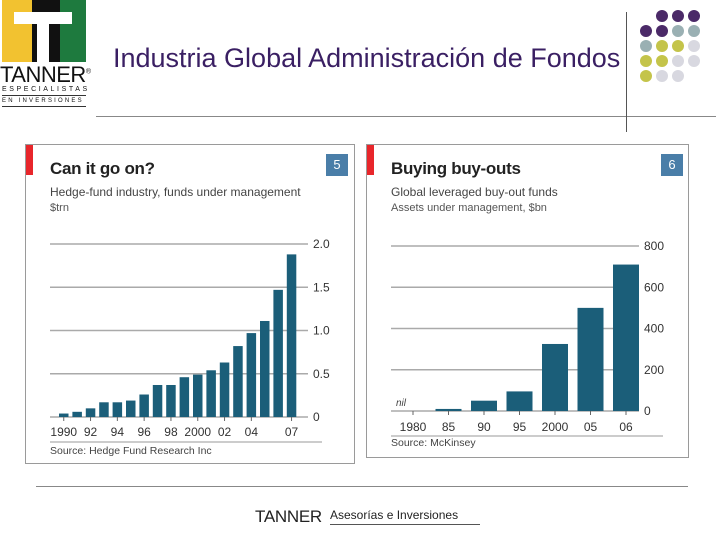  What do you see at coordinates (413, 427) in the screenshot?
I see `x-tick-label: 1980` at bounding box center [413, 427].